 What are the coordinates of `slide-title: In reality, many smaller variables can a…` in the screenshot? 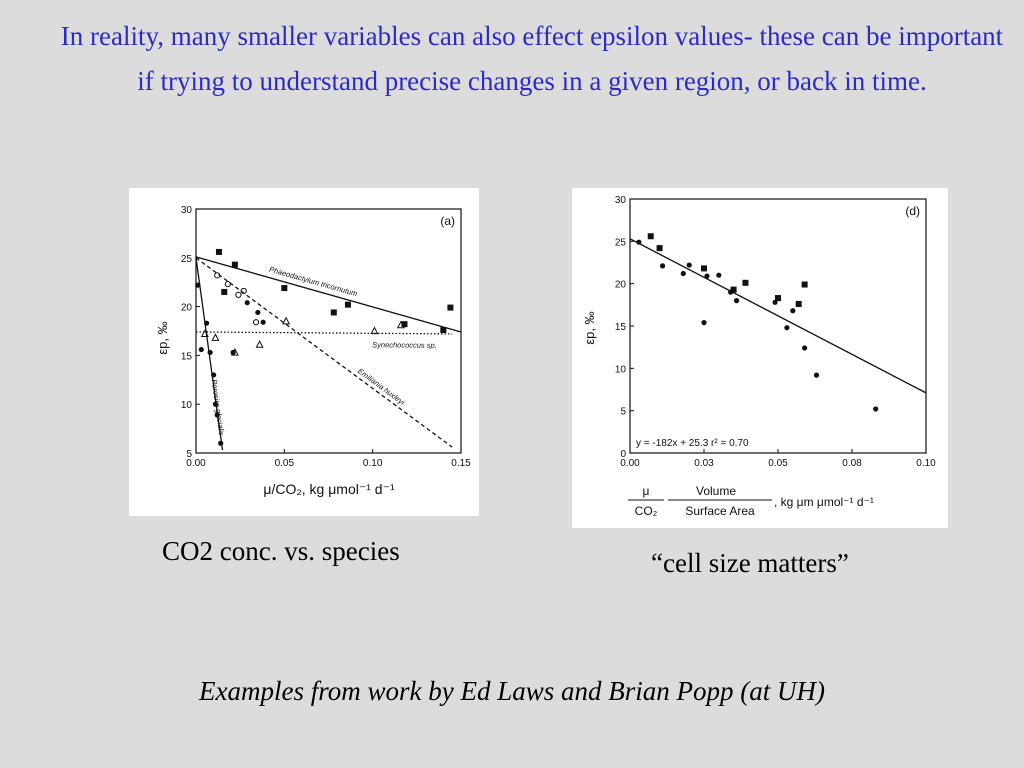 It's located at (532, 58).